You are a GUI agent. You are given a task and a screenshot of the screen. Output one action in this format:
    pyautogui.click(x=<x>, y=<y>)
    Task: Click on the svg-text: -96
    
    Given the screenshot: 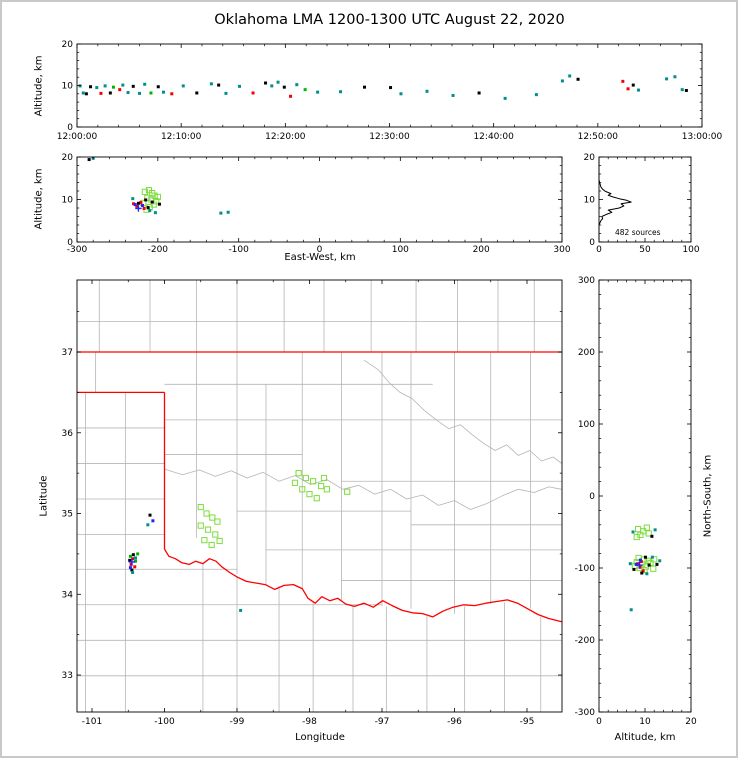 What is the action you would take?
    pyautogui.click(x=454, y=722)
    